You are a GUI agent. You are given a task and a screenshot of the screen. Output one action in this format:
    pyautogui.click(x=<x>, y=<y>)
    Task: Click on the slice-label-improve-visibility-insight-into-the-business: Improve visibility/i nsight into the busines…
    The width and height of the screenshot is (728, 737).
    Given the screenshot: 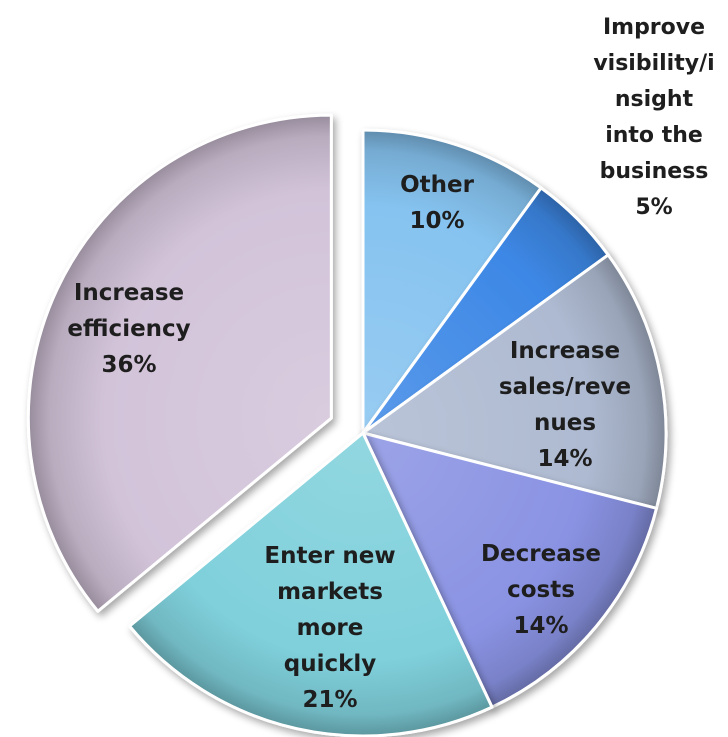 What is the action you would take?
    pyautogui.click(x=653, y=117)
    